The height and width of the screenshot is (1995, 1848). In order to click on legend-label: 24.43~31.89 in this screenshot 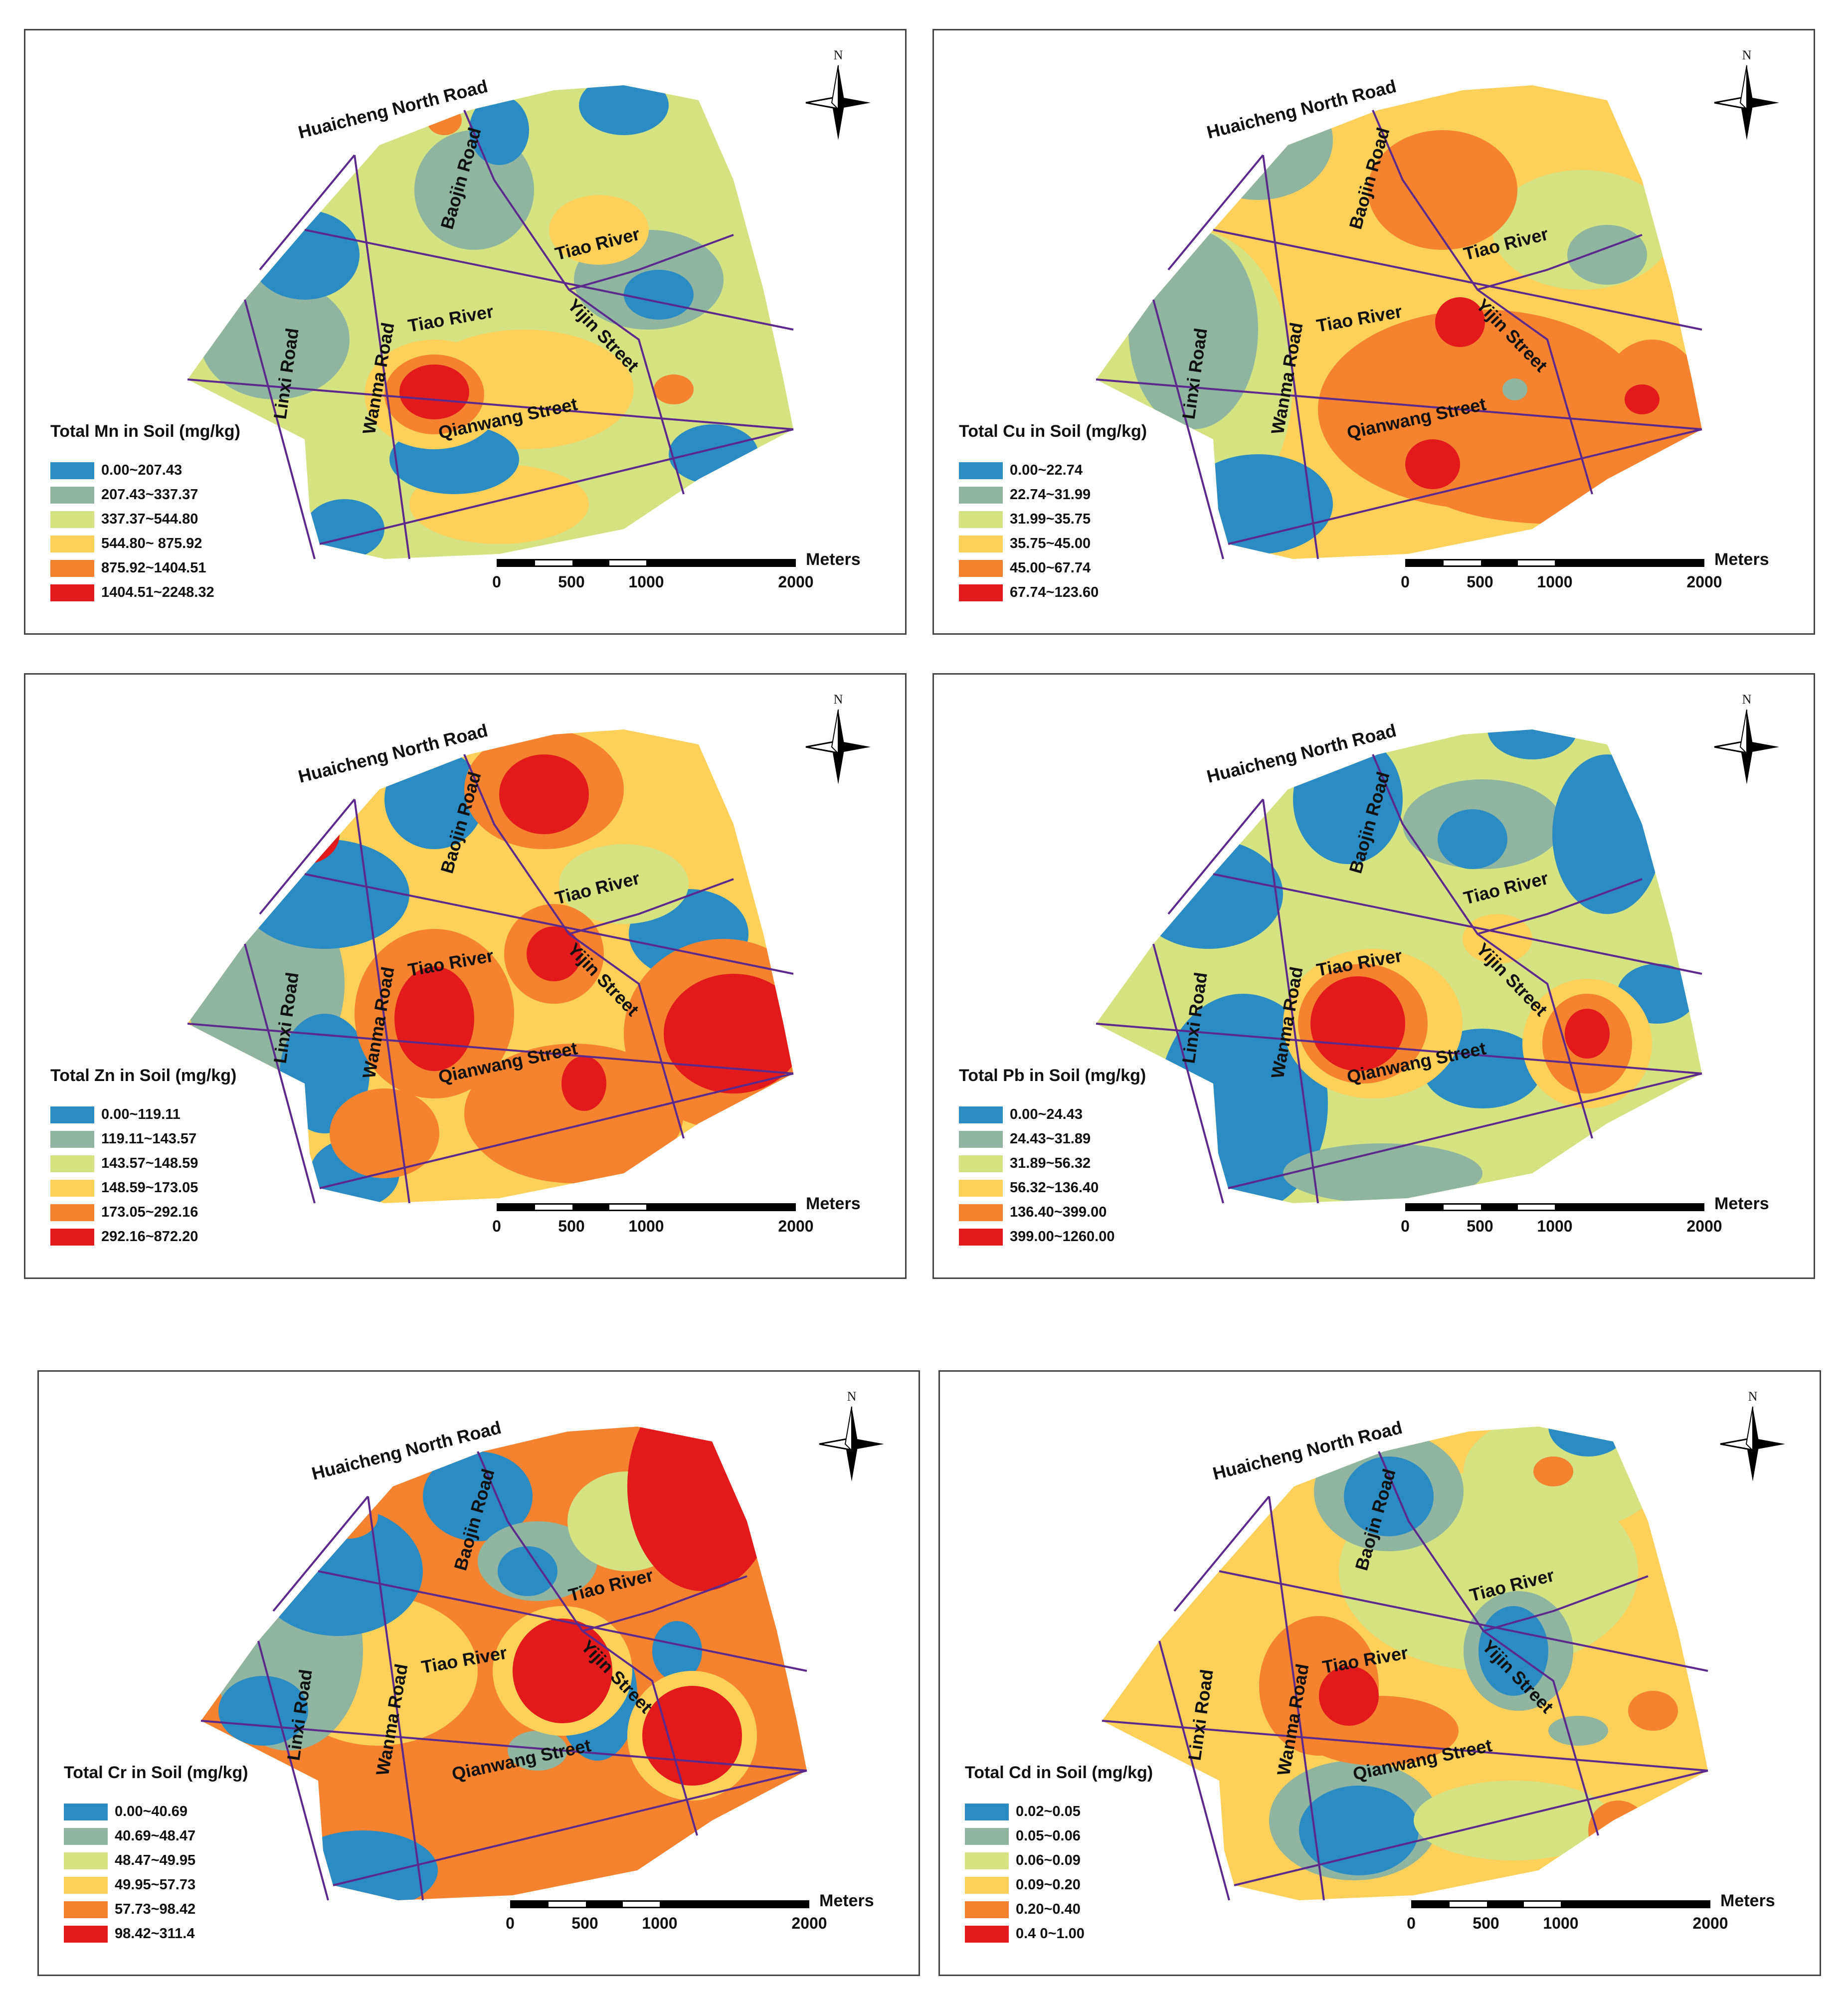, I will do `click(1050, 1139)`.